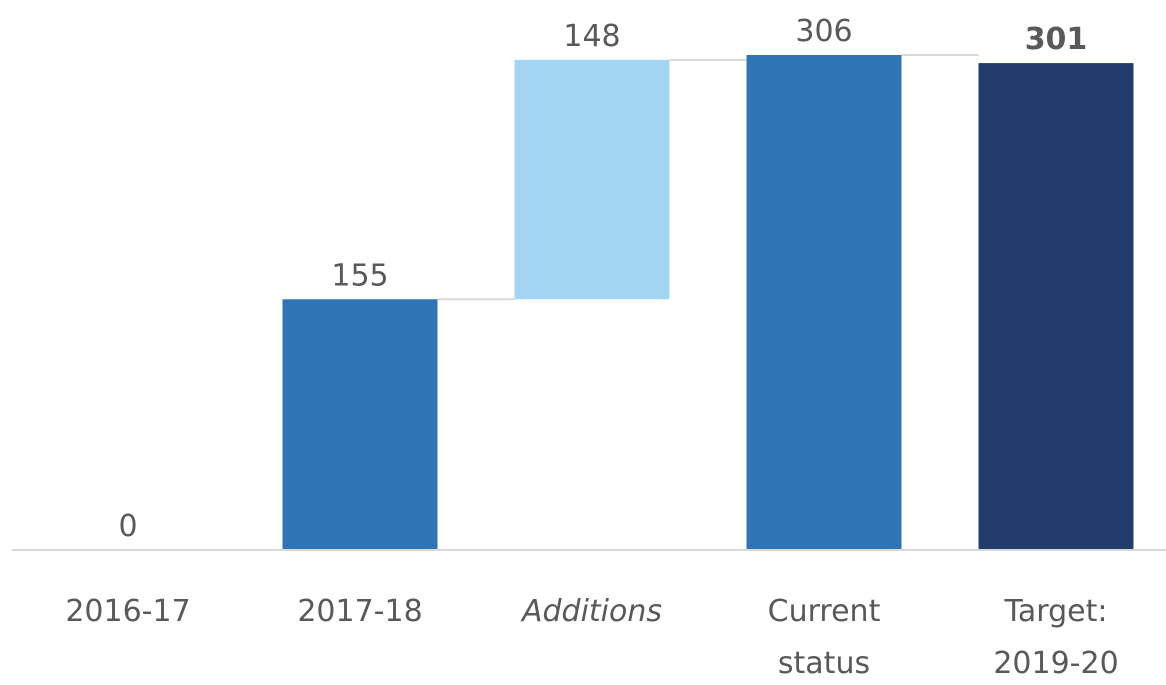  Describe the element at coordinates (127, 526) in the screenshot. I see `value-label: 0` at that location.